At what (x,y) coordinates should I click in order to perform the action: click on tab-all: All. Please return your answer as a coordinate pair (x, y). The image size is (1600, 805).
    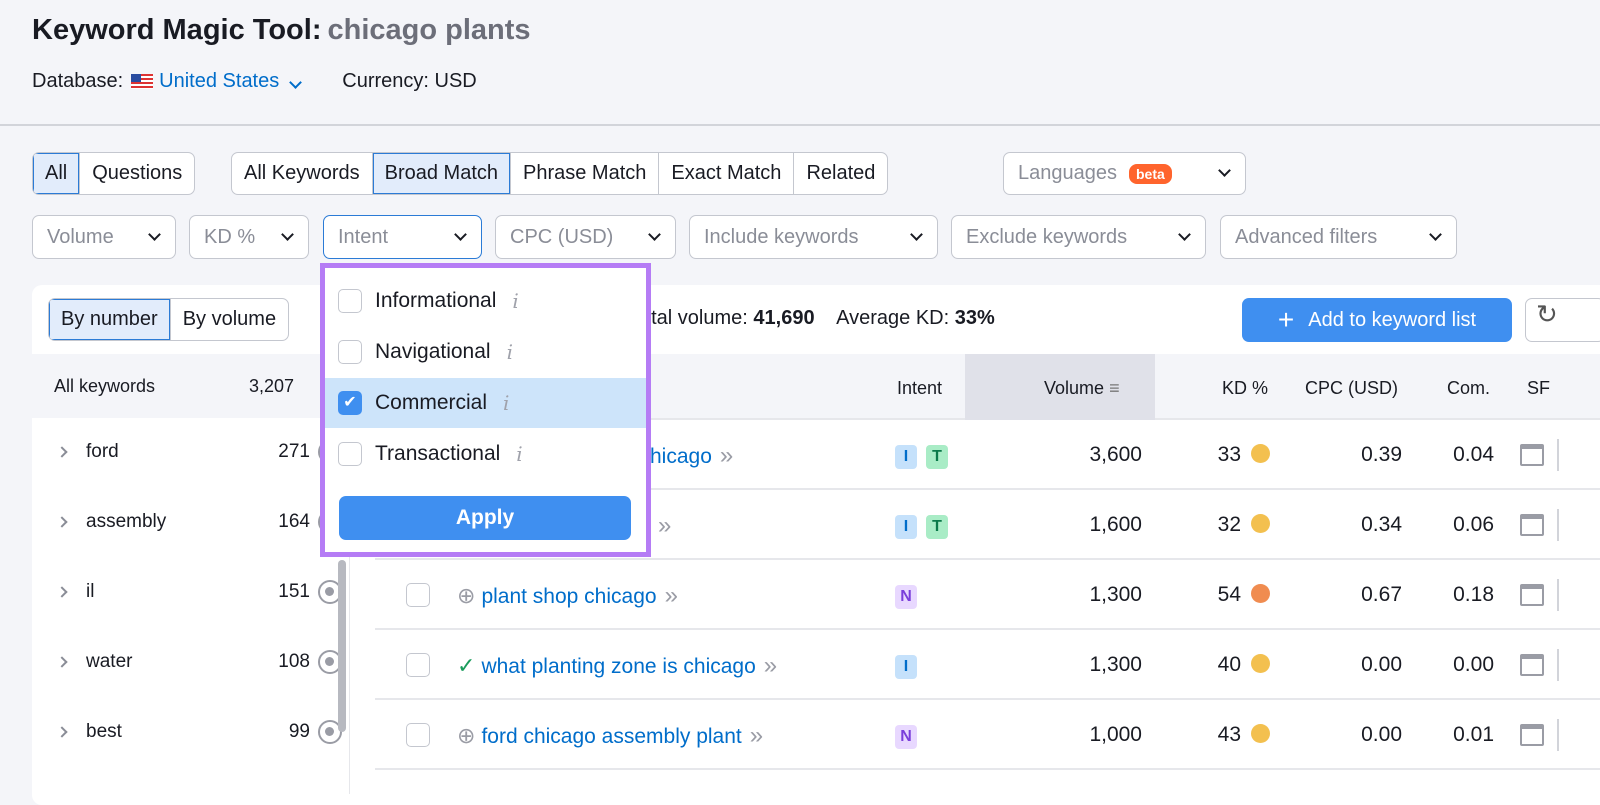
    Looking at the image, I should click on (57, 173).